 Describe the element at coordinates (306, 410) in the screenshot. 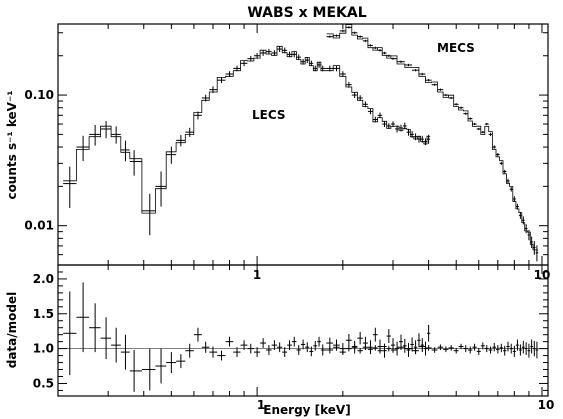

I see `x-axis-label: Energy [keV]` at that location.